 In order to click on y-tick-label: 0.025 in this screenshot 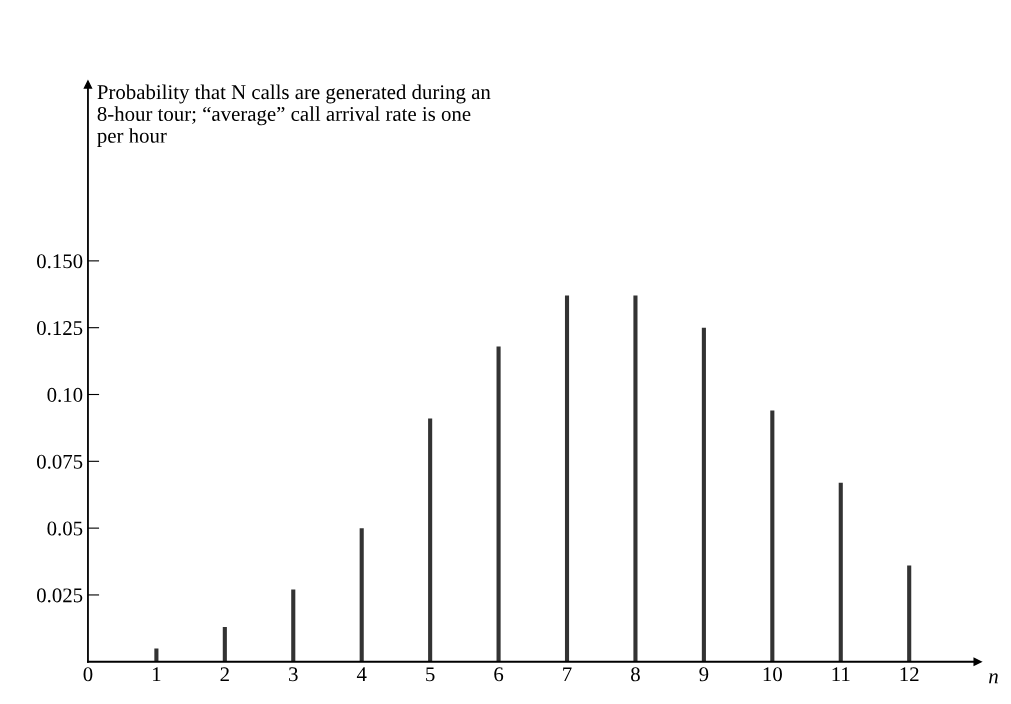, I will do `click(60, 595)`.